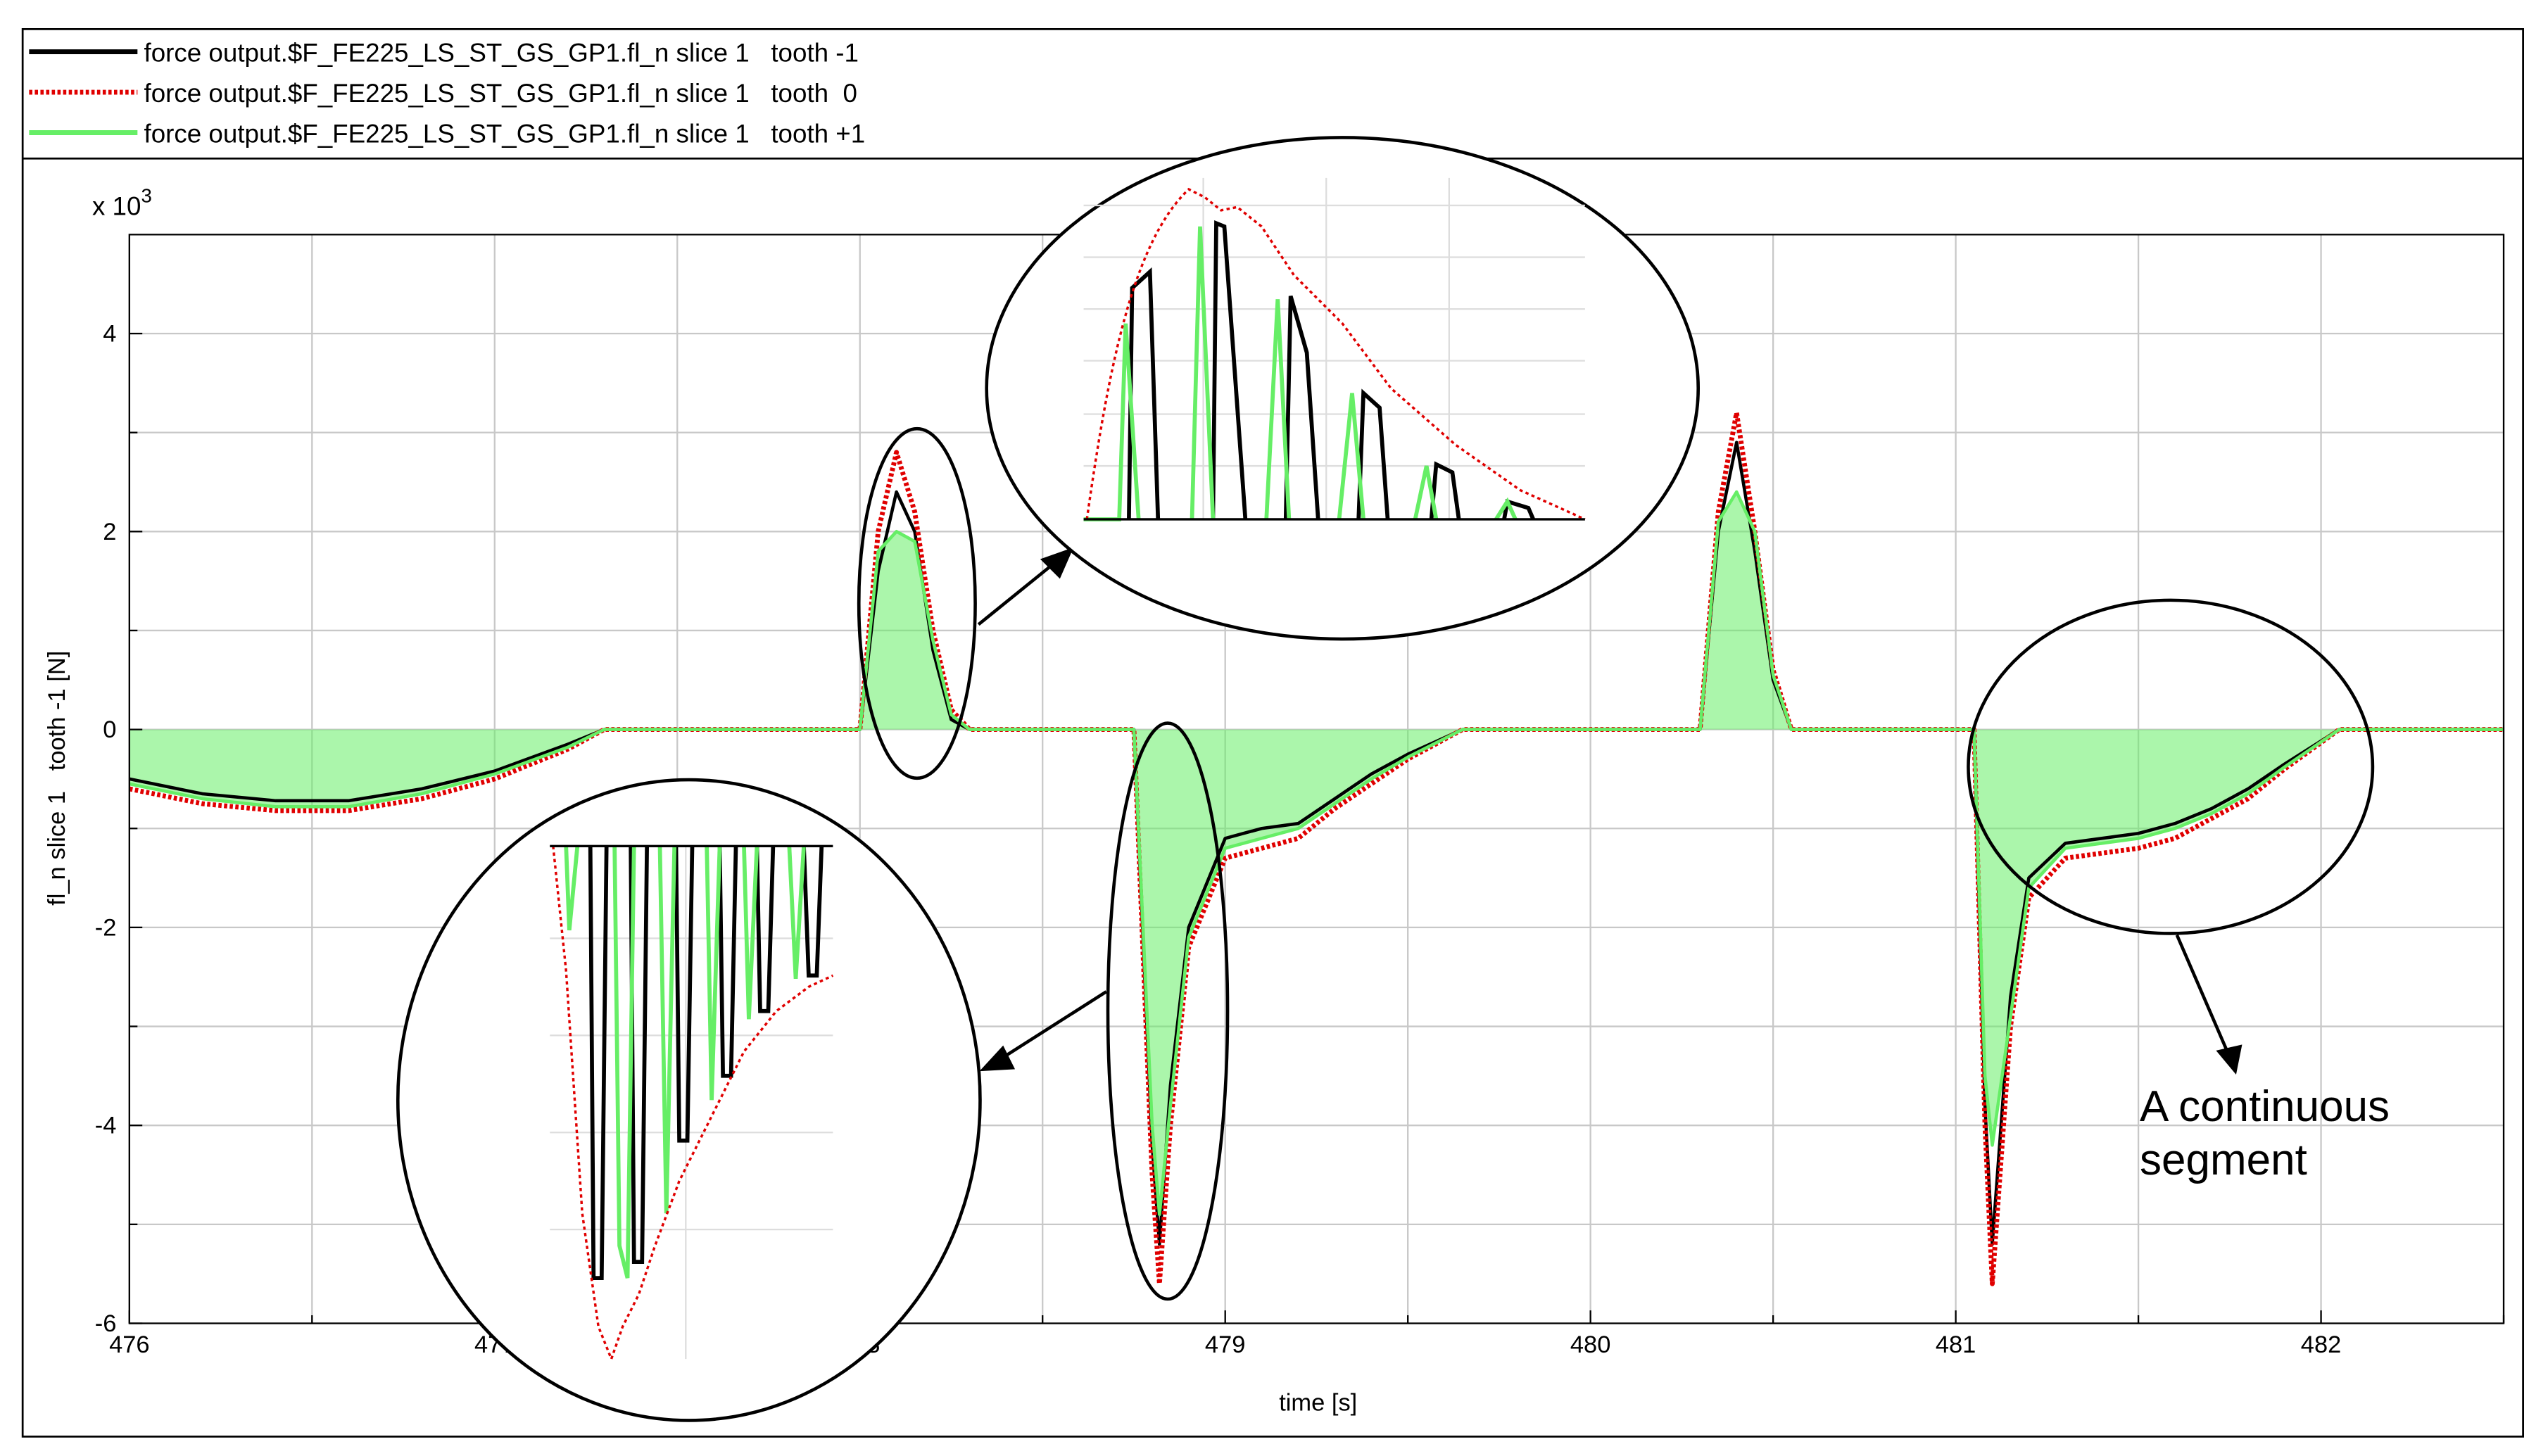 Image resolution: width=2536 pixels, height=1456 pixels. What do you see at coordinates (146, 195) in the screenshot?
I see `y-multiplier-exp: 3` at bounding box center [146, 195].